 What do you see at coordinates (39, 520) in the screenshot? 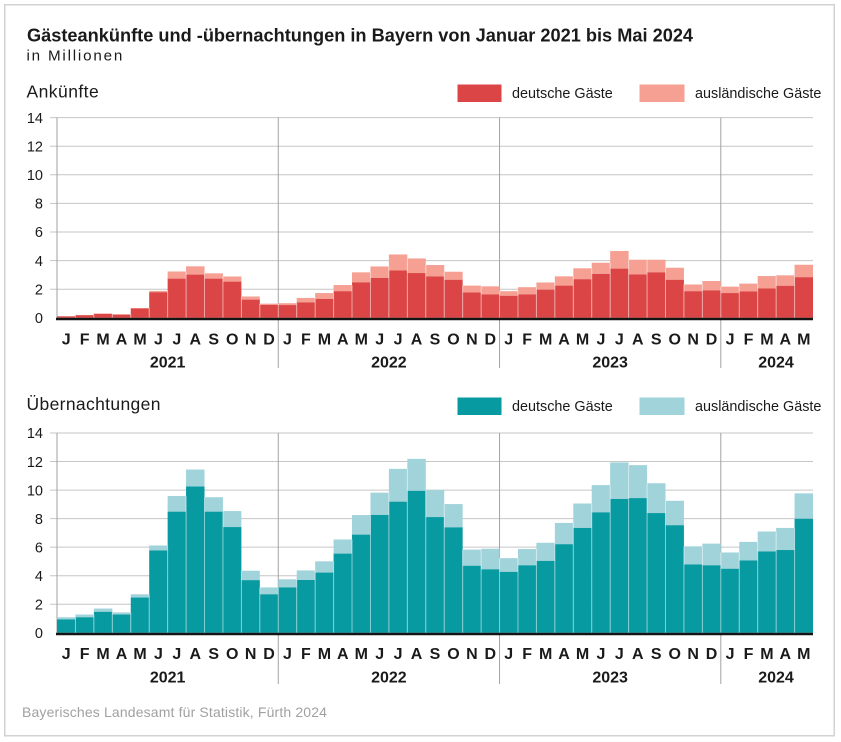
I see `svg-text: 8` at bounding box center [39, 520].